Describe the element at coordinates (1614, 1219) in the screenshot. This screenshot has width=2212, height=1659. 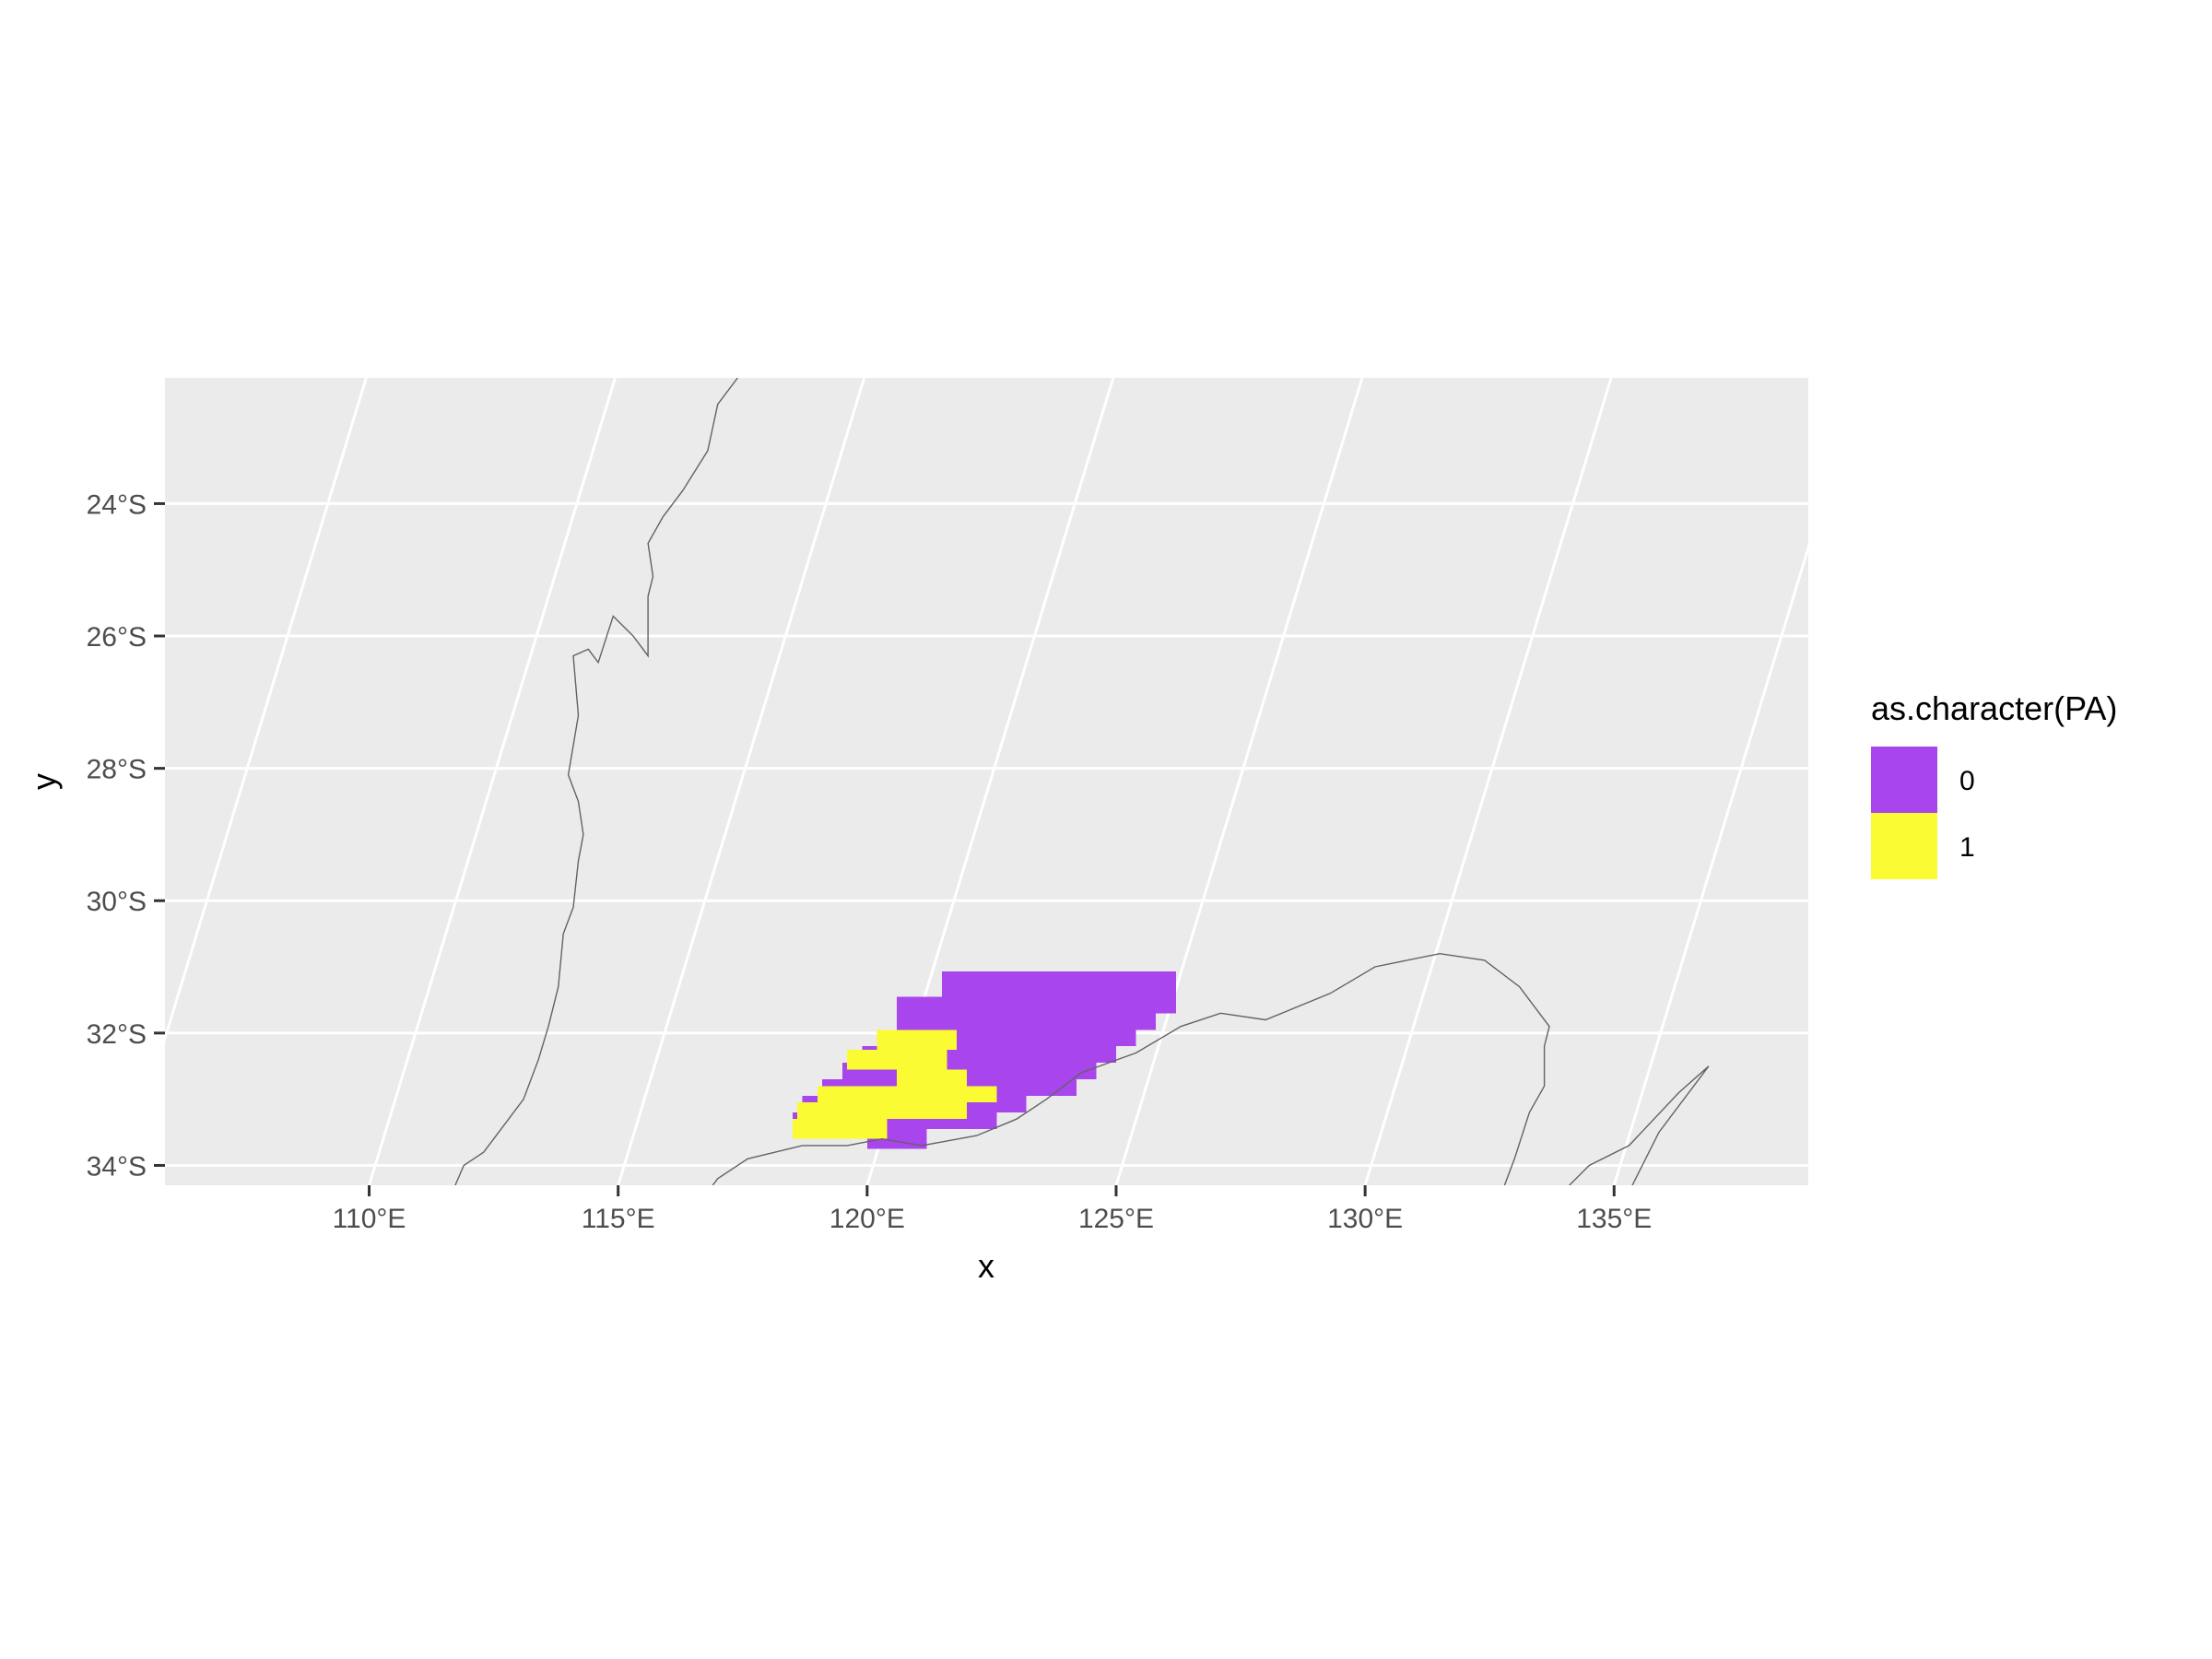
I see `x-tick-label: 135°E` at that location.